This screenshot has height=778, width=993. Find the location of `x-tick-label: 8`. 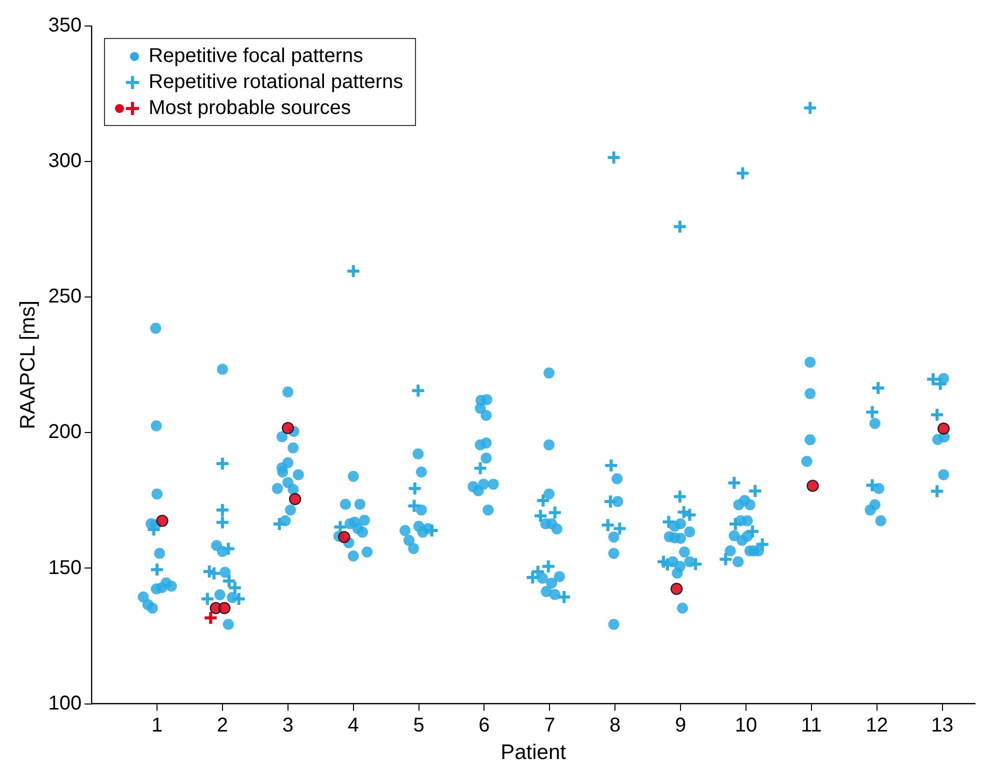

x-tick-label: 8 is located at coordinates (615, 725).